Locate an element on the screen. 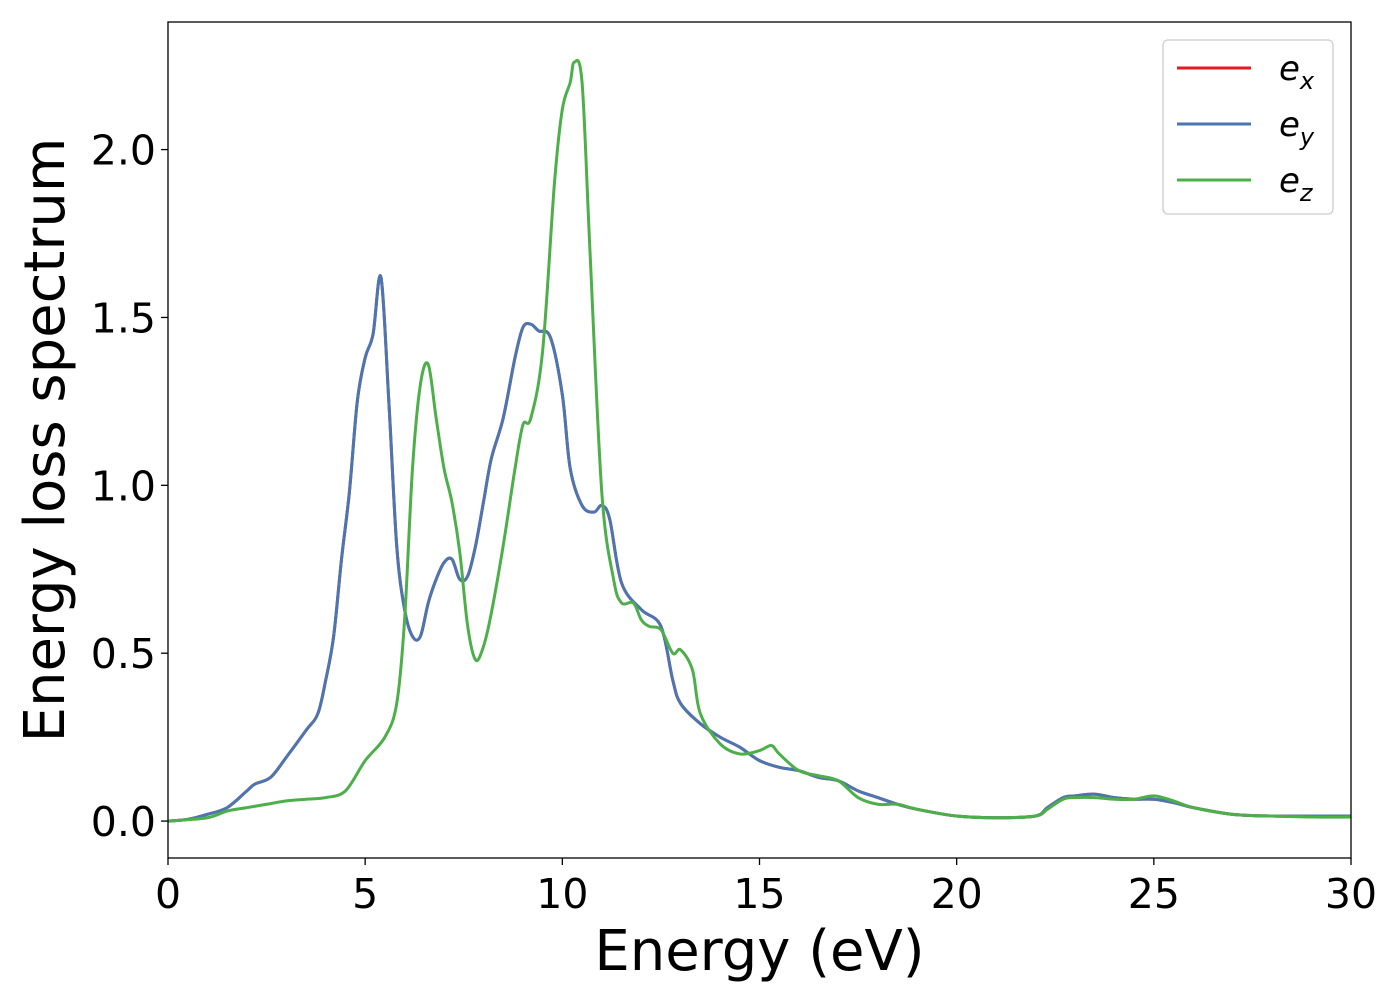 Image resolution: width=1400 pixels, height=1000 pixels. x-tick-label: 30 is located at coordinates (1351, 894).